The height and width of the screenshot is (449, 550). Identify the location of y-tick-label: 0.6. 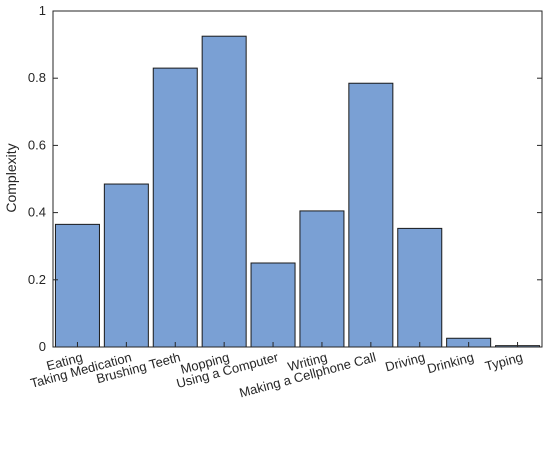
(37, 144).